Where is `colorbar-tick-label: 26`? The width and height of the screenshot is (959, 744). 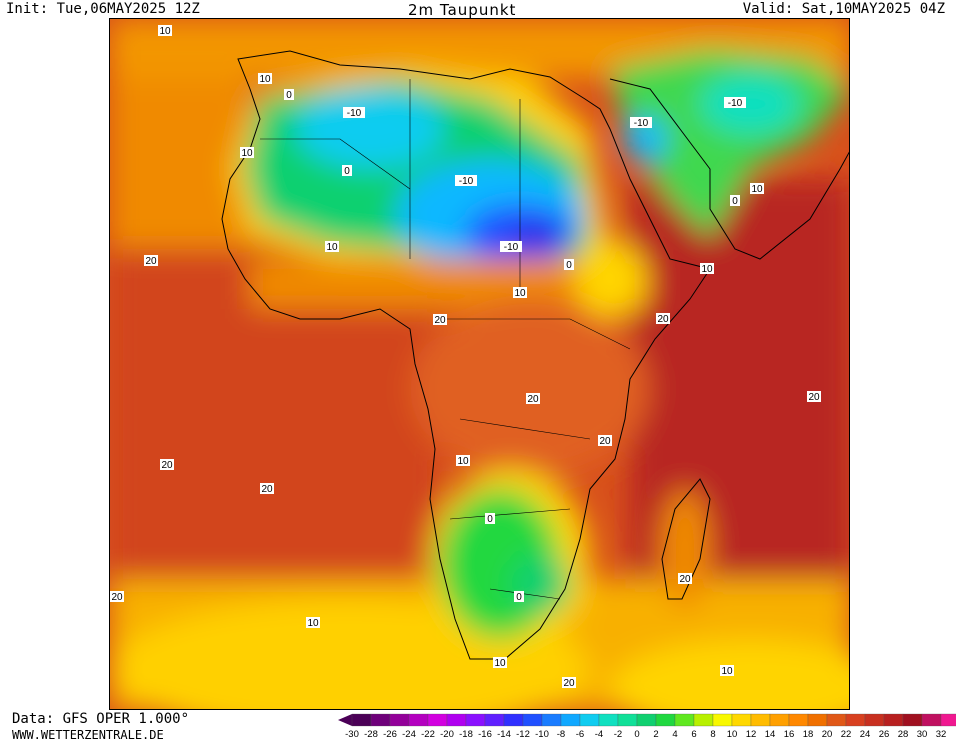
colorbar-tick-label: 26 is located at coordinates (884, 734).